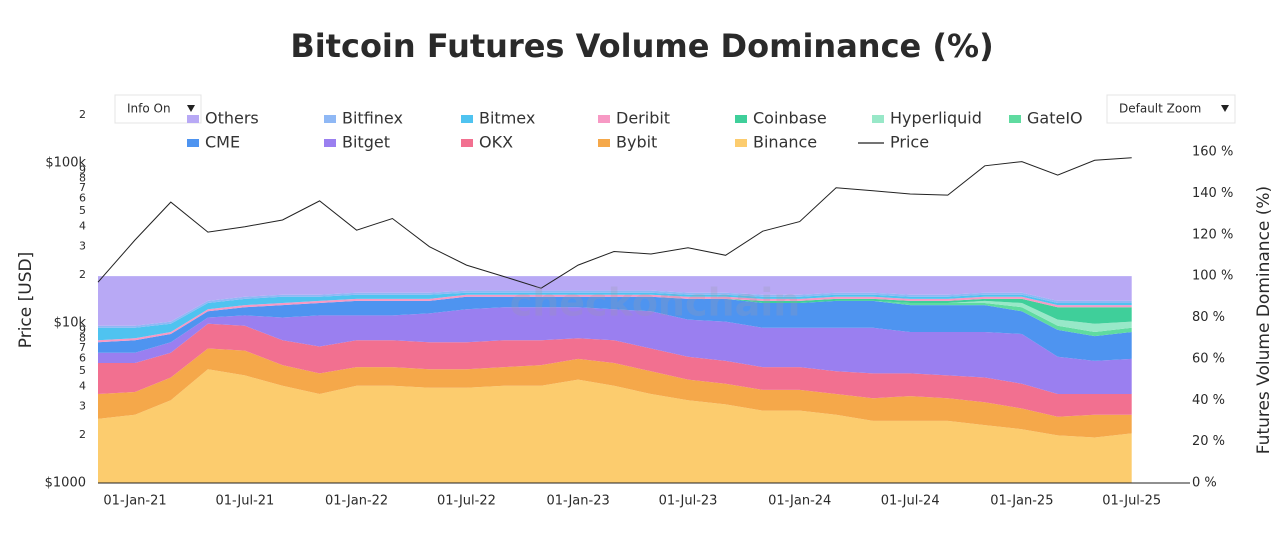  Describe the element at coordinates (496, 142) in the screenshot. I see `legend-label: OKX` at that location.